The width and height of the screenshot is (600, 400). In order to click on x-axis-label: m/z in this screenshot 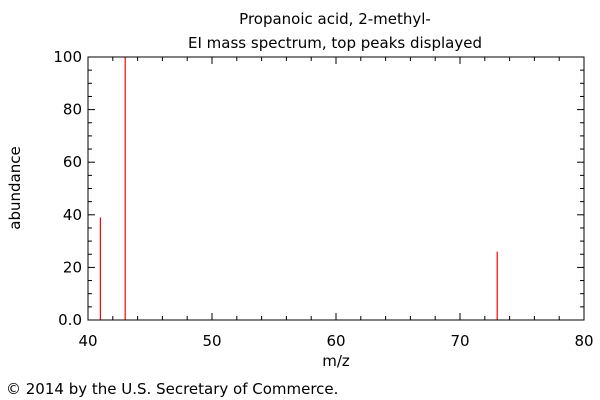, I will do `click(336, 361)`.